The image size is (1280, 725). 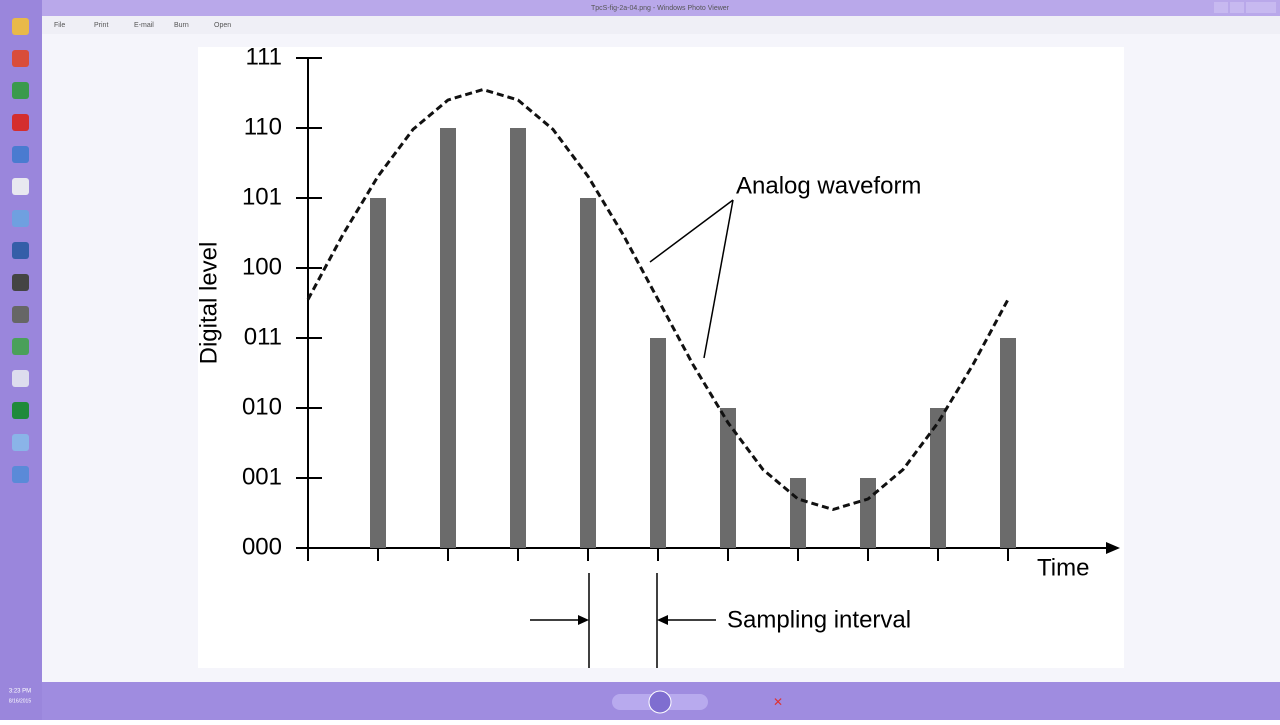 I want to click on maximize-button, so click(x=1237, y=7).